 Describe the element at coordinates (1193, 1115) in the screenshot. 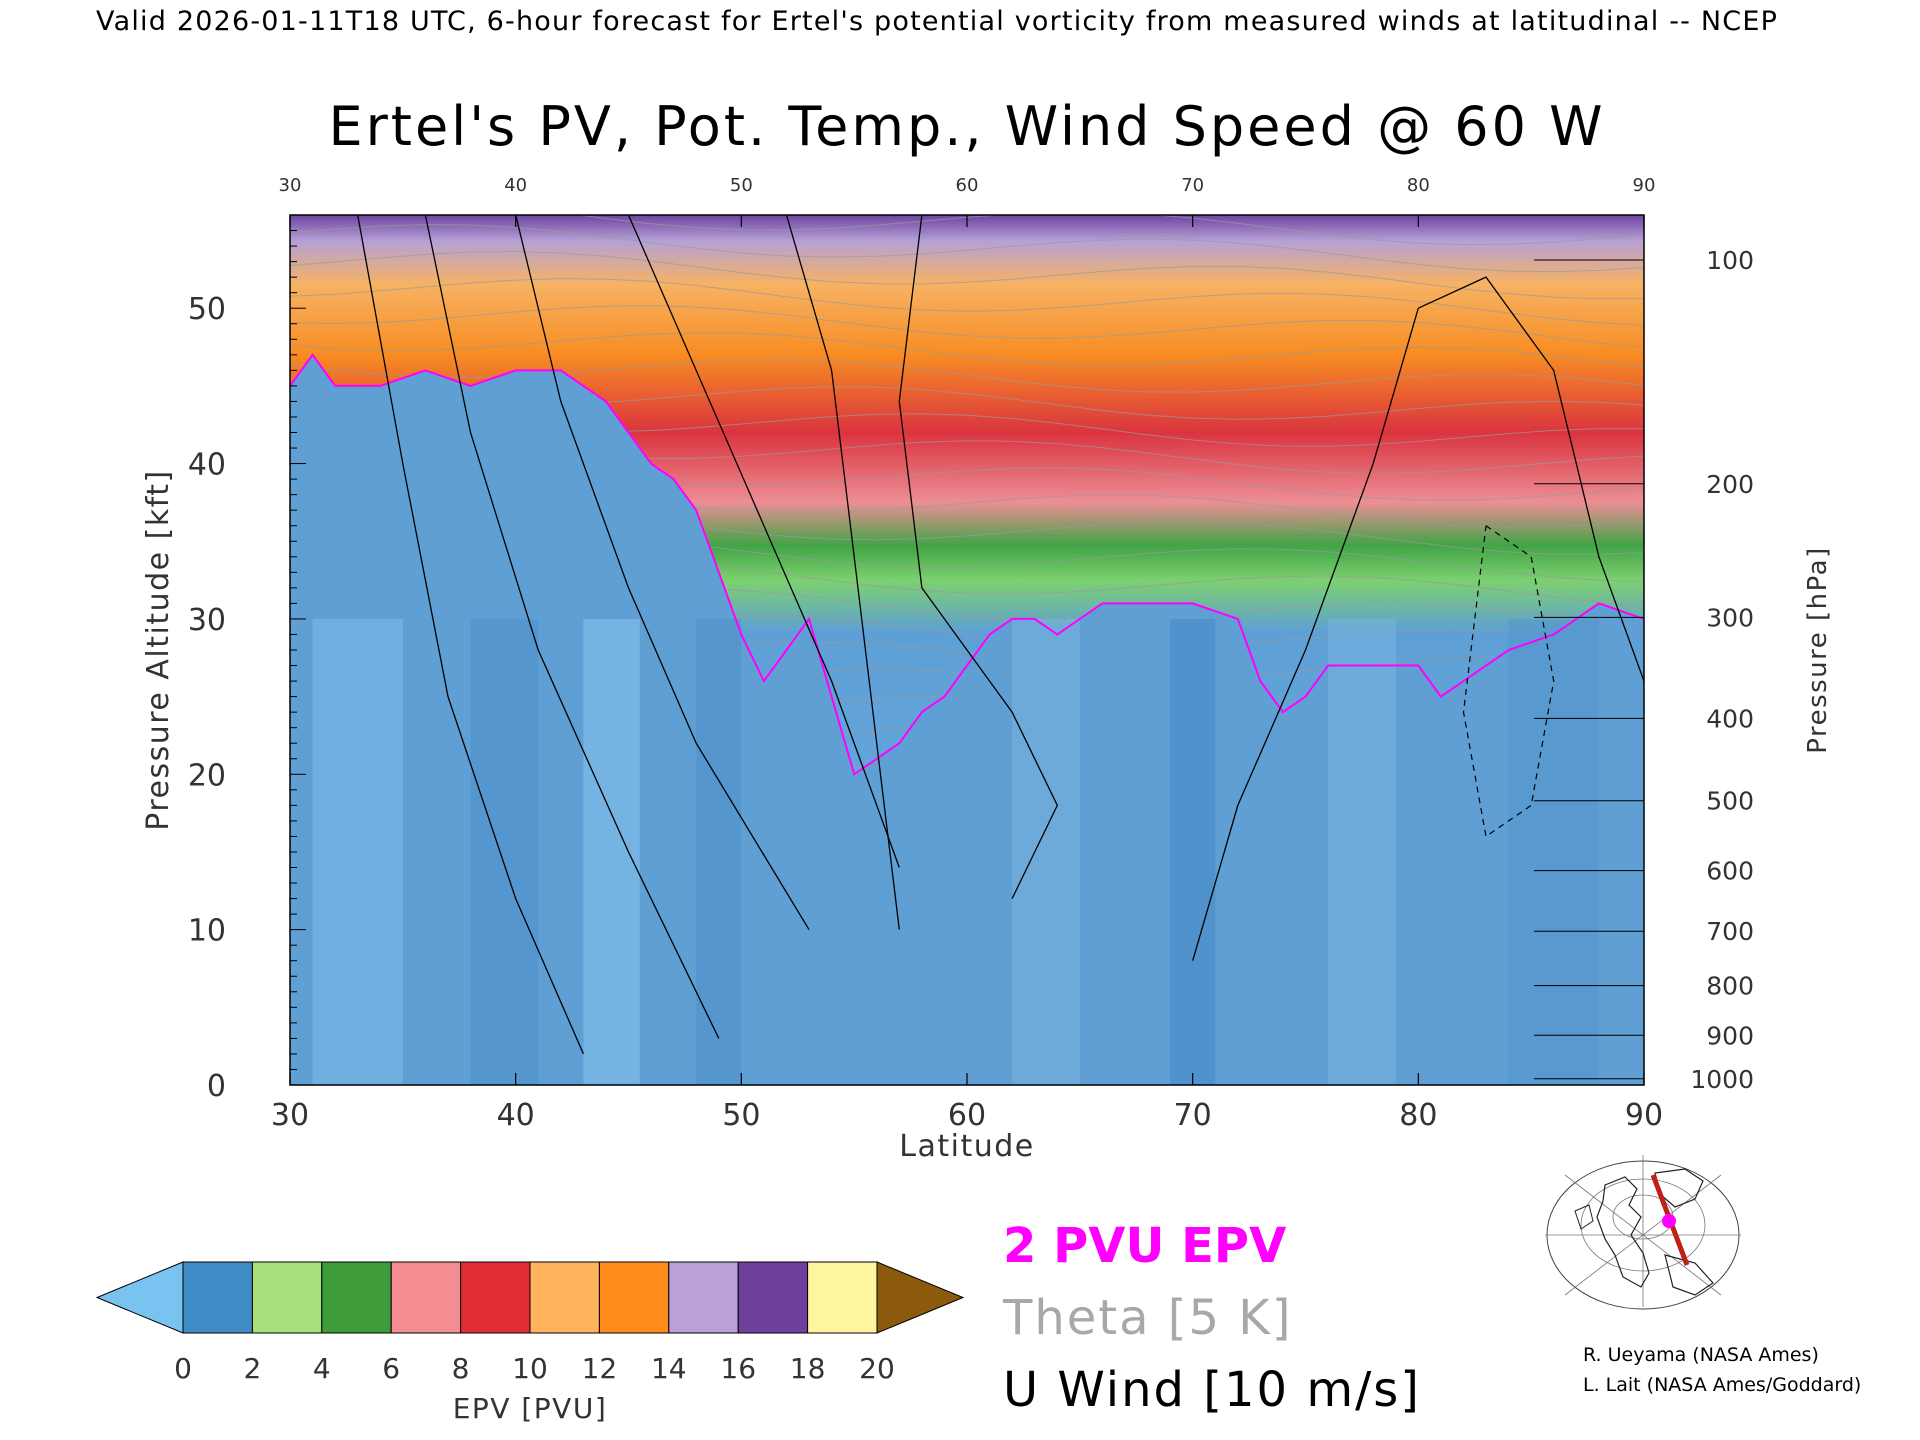

I see `x-tick-label: 70` at that location.